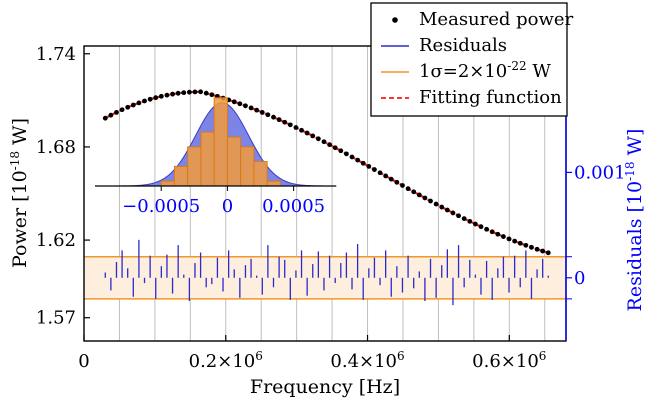  What do you see at coordinates (539, 71) in the screenshot?
I see `legend-sigma-tail: W` at bounding box center [539, 71].